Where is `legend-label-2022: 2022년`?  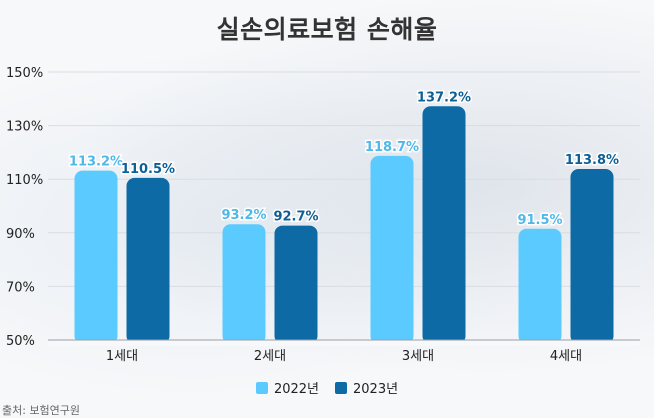
legend-label-2022: 2022년 is located at coordinates (296, 389).